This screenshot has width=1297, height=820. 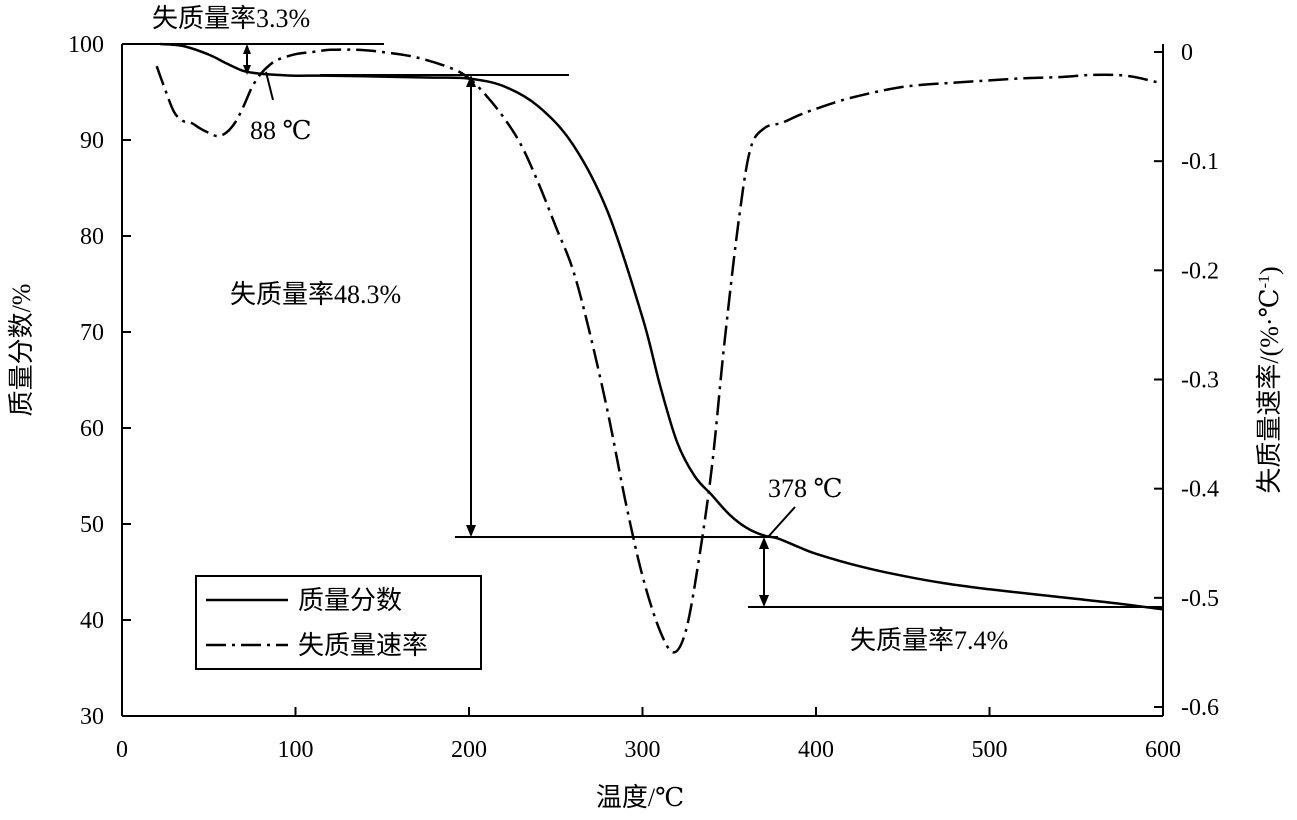 I want to click on left-y-tick-label: 70, so click(x=92, y=333).